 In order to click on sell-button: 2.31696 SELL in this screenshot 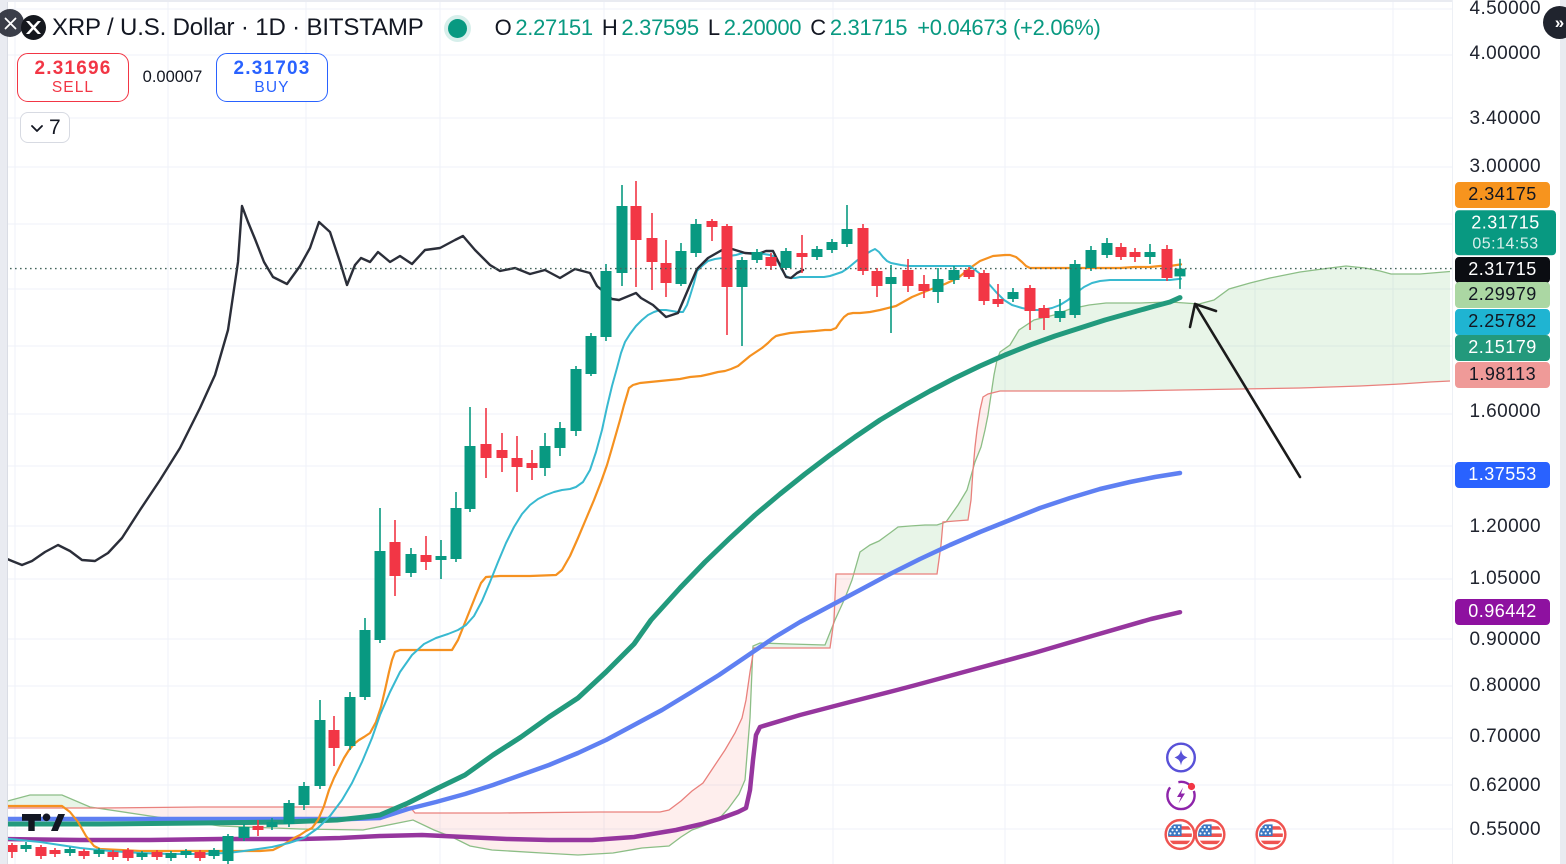, I will do `click(73, 77)`.